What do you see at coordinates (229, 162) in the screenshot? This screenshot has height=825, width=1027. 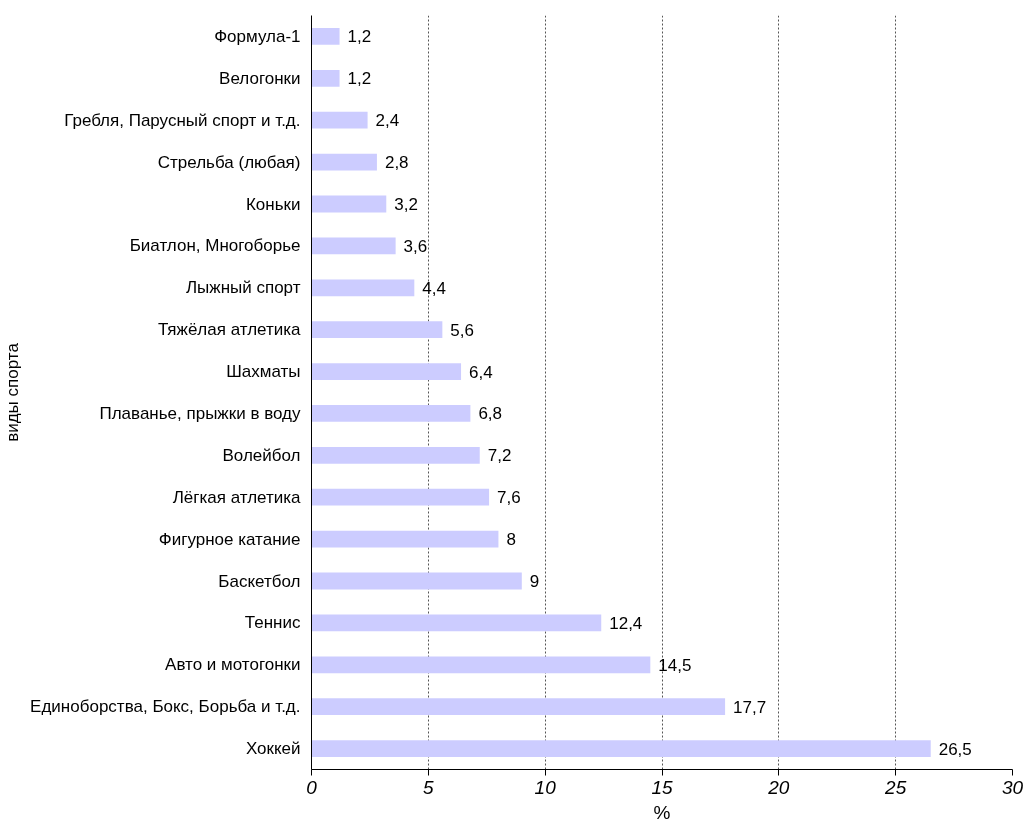 I see `y-tick-label: Стрельба (любая)` at bounding box center [229, 162].